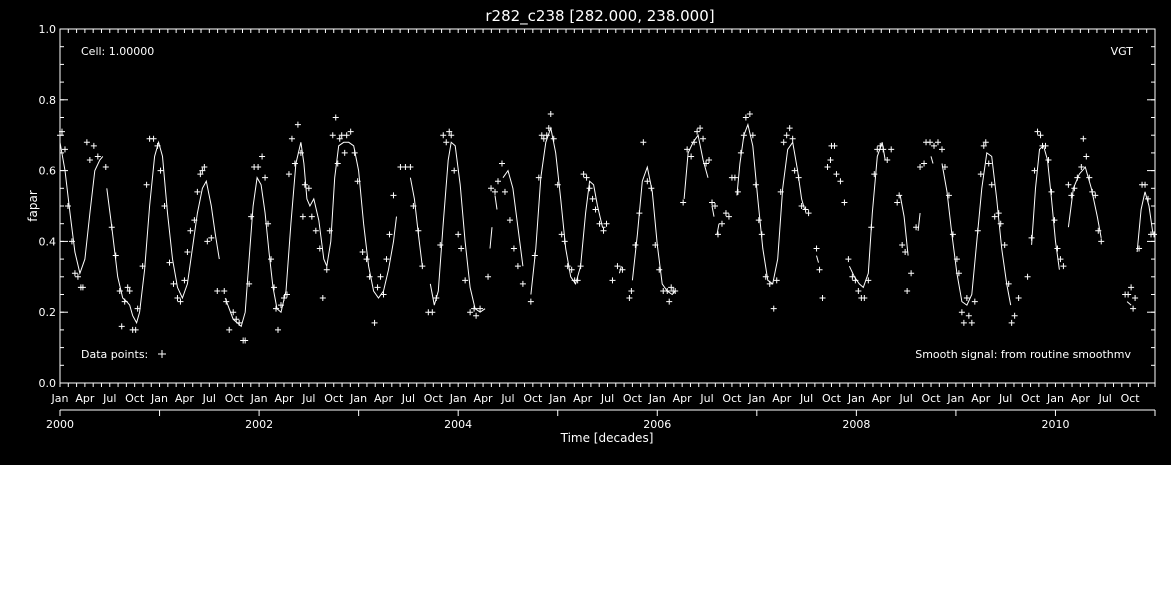 The image size is (1171, 614). What do you see at coordinates (48, 100) in the screenshot?
I see `y-tick-label: 0.8` at bounding box center [48, 100].